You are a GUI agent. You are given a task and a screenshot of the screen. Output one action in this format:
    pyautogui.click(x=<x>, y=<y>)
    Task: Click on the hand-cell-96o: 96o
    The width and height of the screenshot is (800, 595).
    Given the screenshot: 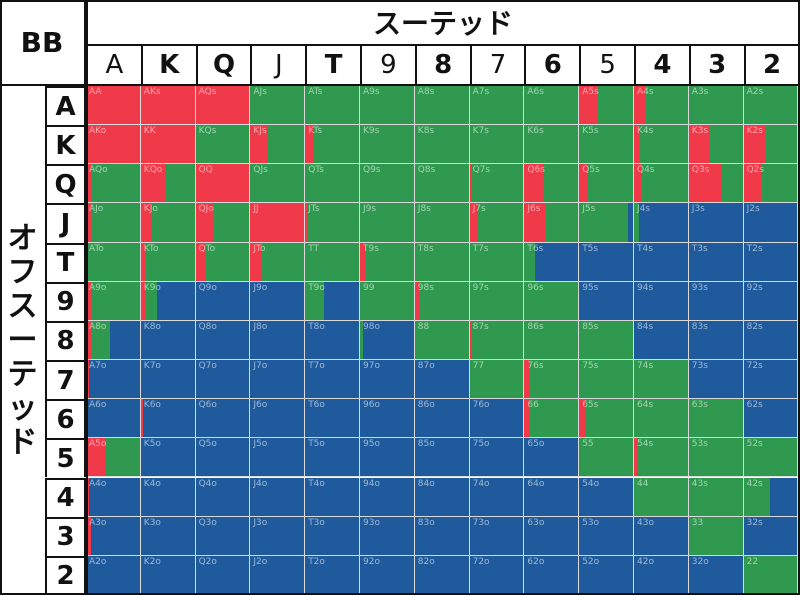 What is the action you would take?
    pyautogui.click(x=387, y=419)
    